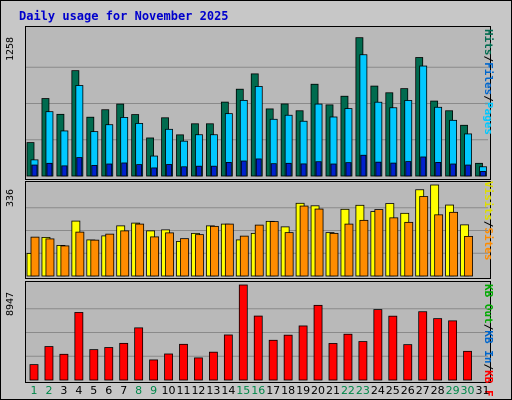 The height and width of the screenshot is (400, 512). Describe the element at coordinates (228, 390) in the screenshot. I see `x-tick-label: 14` at that location.